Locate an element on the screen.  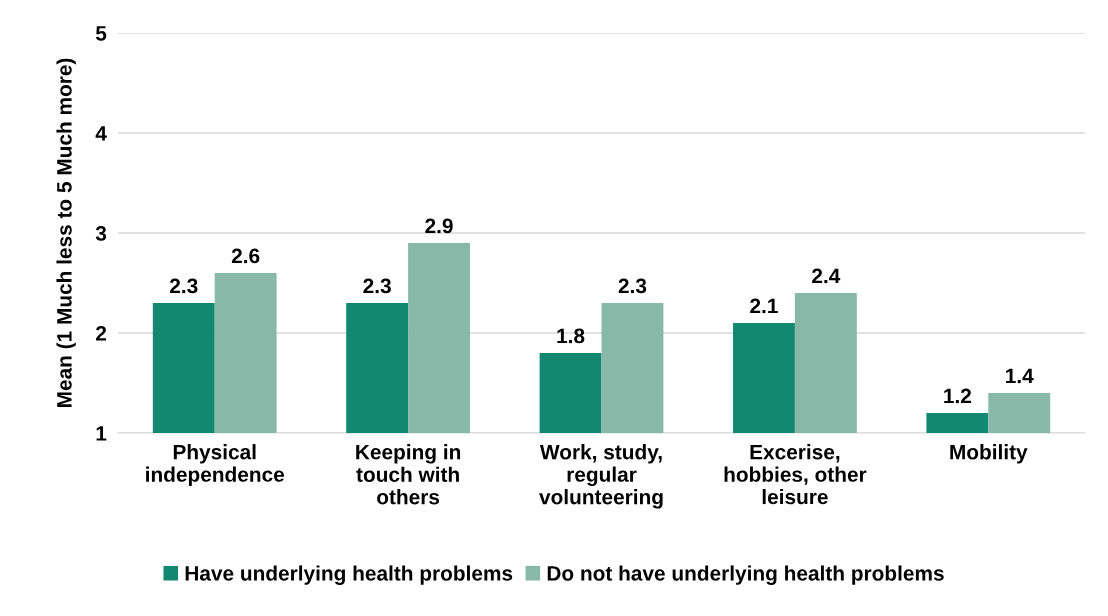
legend-label: Do not have underlying health problems is located at coordinates (745, 575).